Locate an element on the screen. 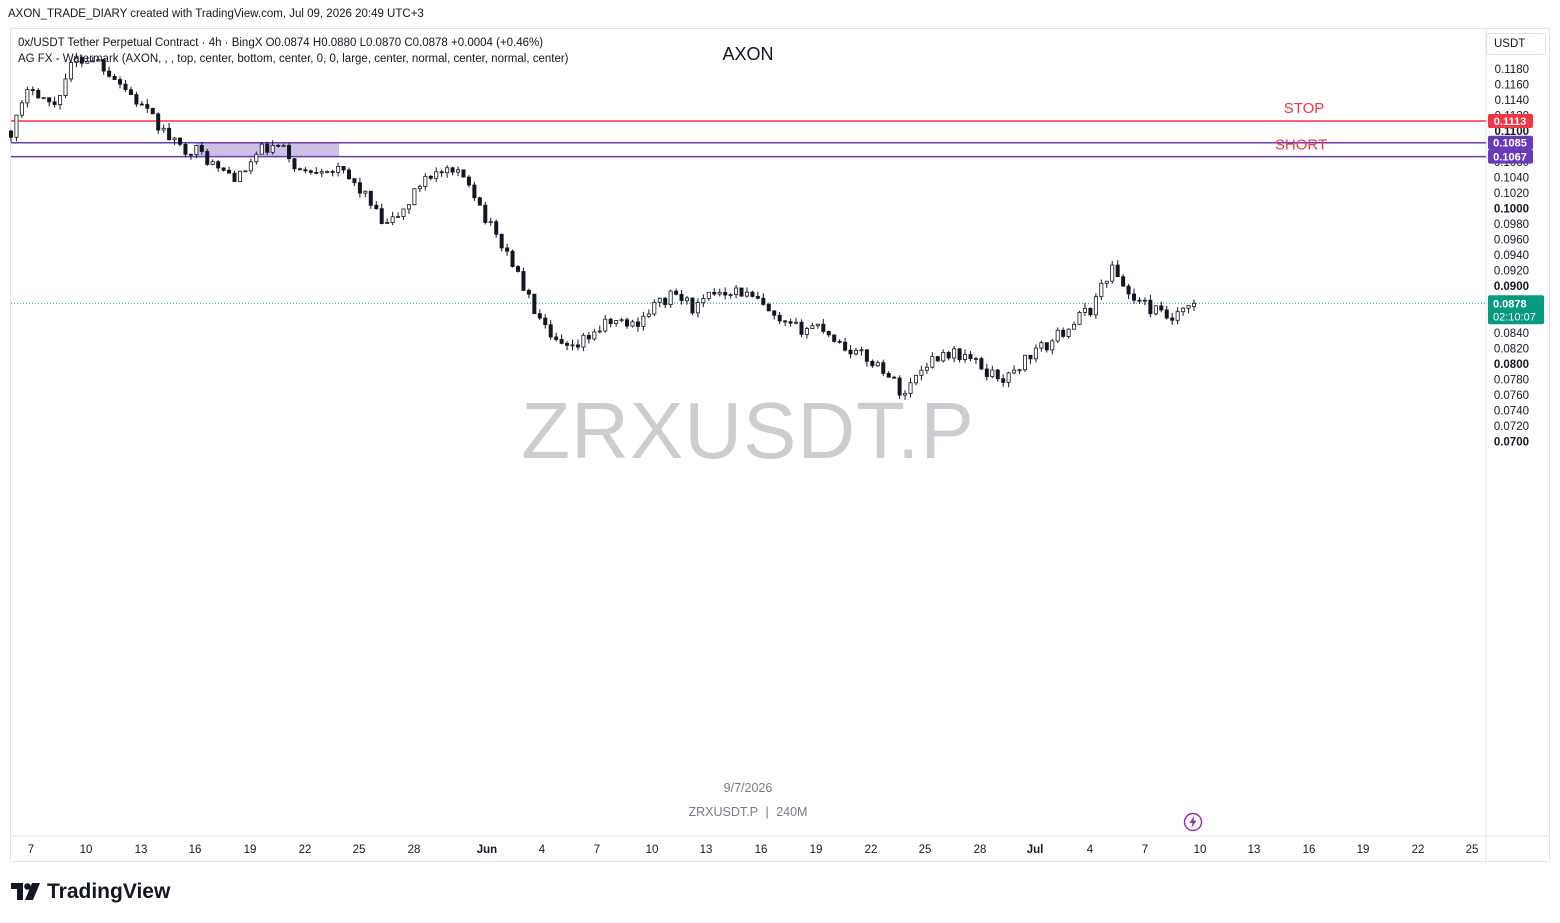 This screenshot has height=923, width=1560. watermark-title: AXON is located at coordinates (748, 54).